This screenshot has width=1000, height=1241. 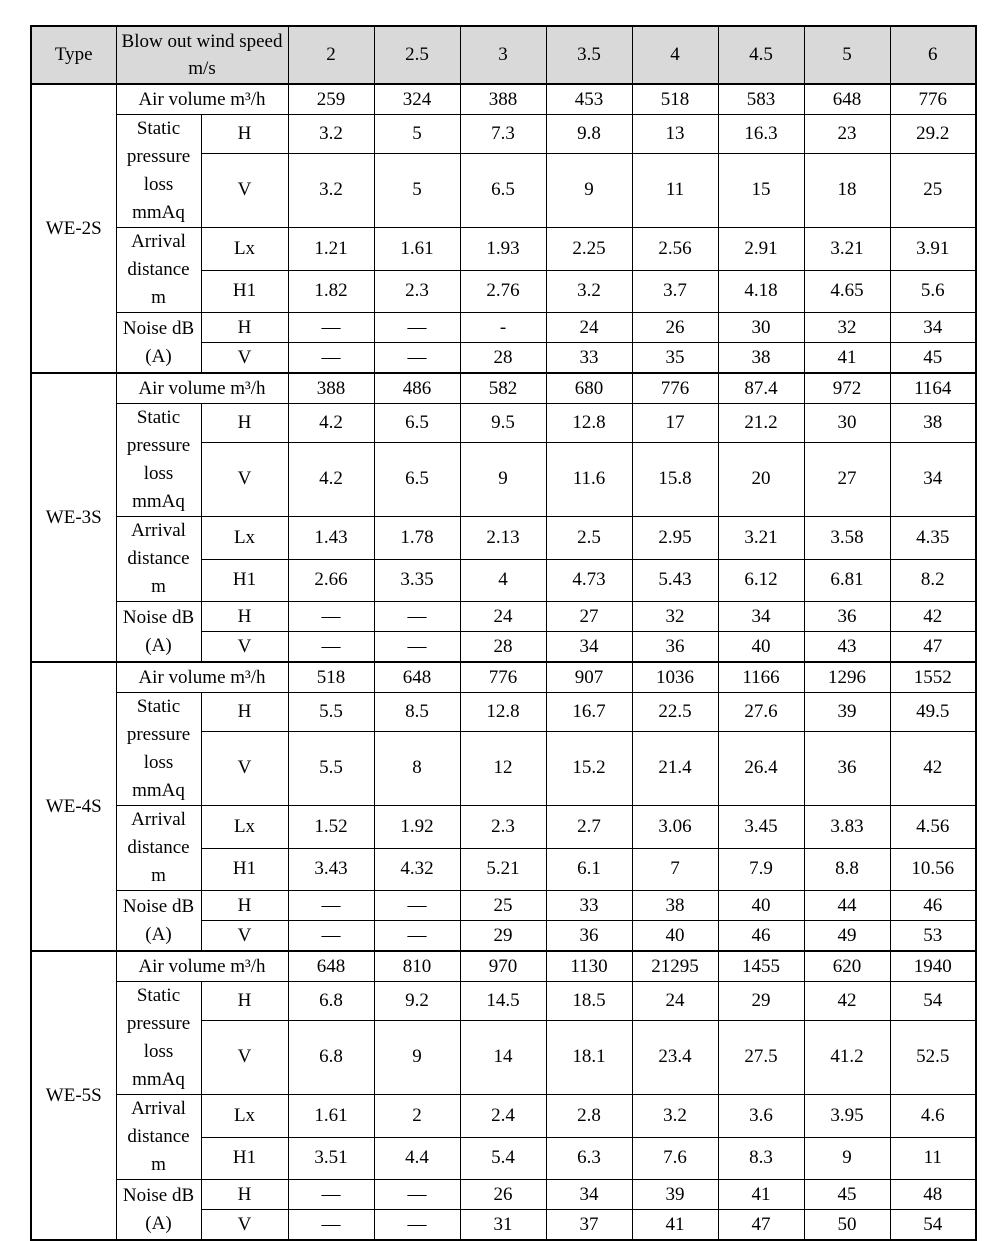 What do you see at coordinates (73, 806) in the screenshot?
I see `type-cell: WE-4S` at bounding box center [73, 806].